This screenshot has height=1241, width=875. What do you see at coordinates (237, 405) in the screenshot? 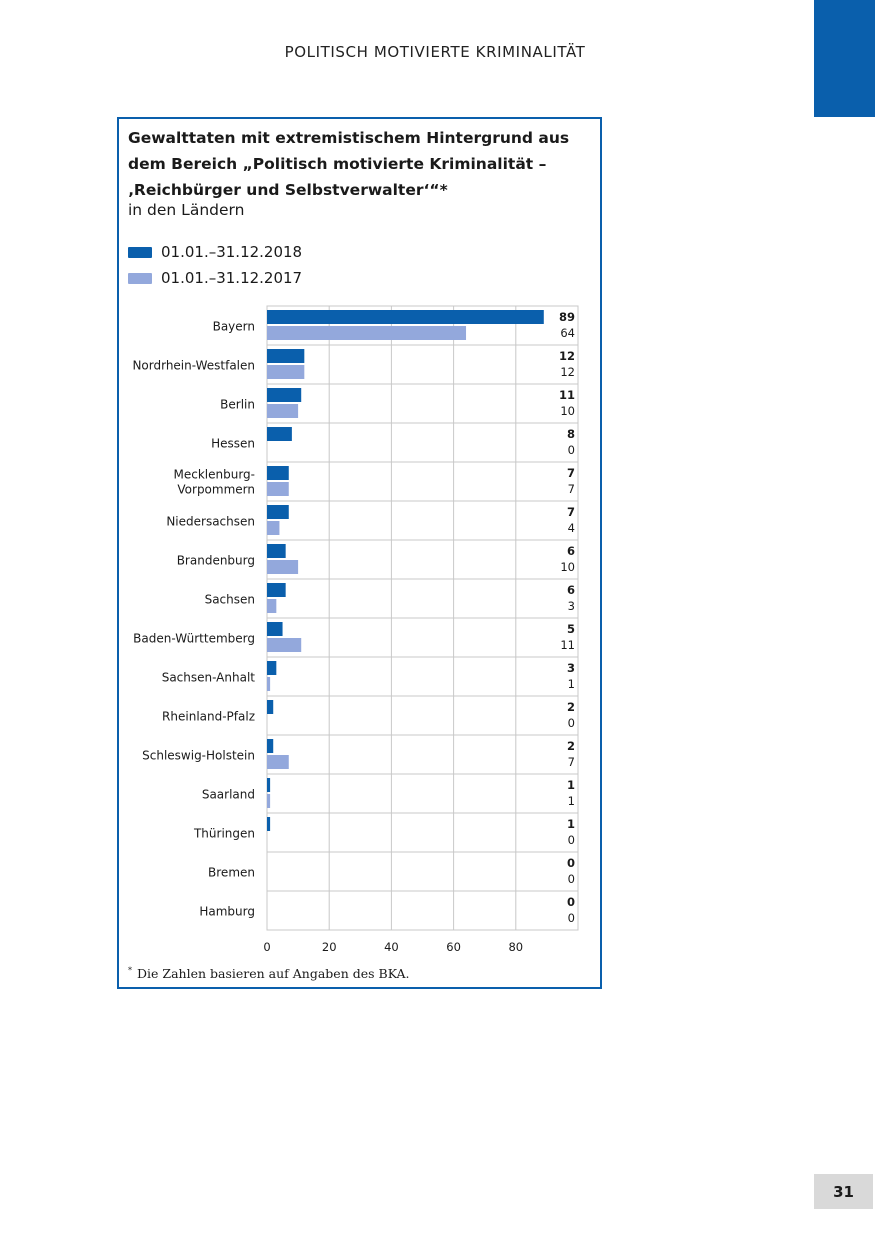
I see `category-label: Berlin` at bounding box center [237, 405].